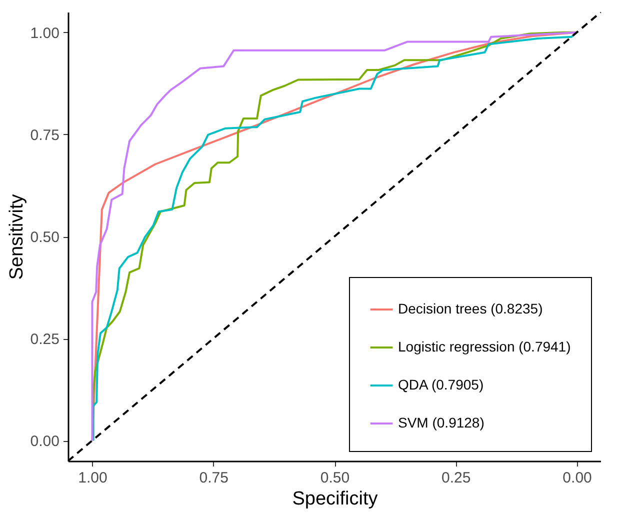 Image resolution: width=620 pixels, height=520 pixels. I want to click on legend-label: Decision trees (0.8235), so click(470, 308).